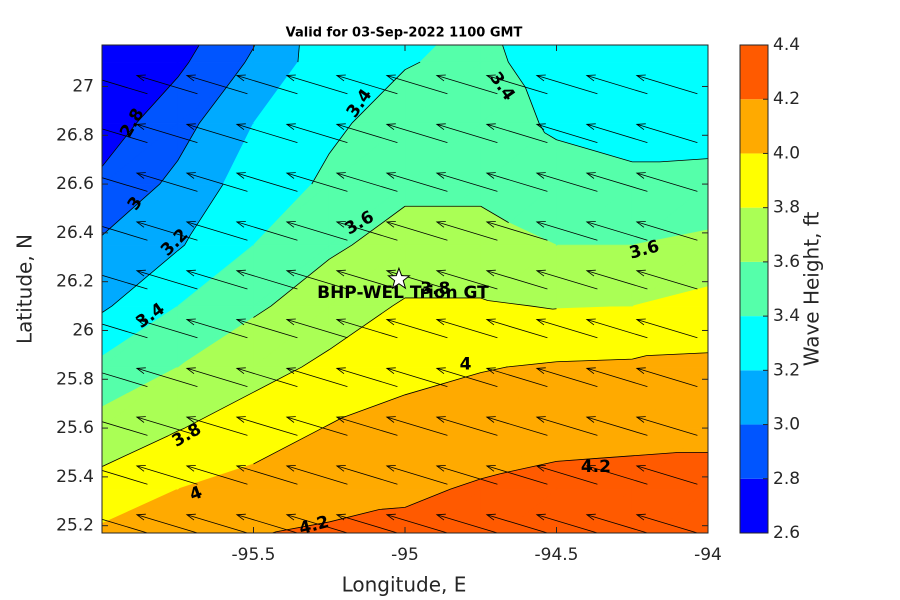 The height and width of the screenshot is (600, 900). What do you see at coordinates (399, 278) in the screenshot?
I see `site-marker` at bounding box center [399, 278].